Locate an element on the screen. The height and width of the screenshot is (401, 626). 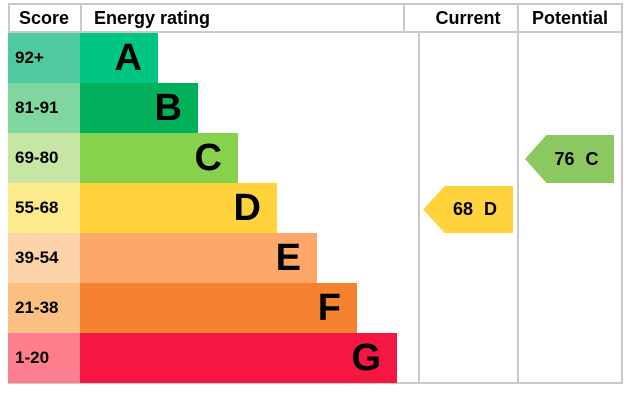
table-right-border is located at coordinates (622, 193).